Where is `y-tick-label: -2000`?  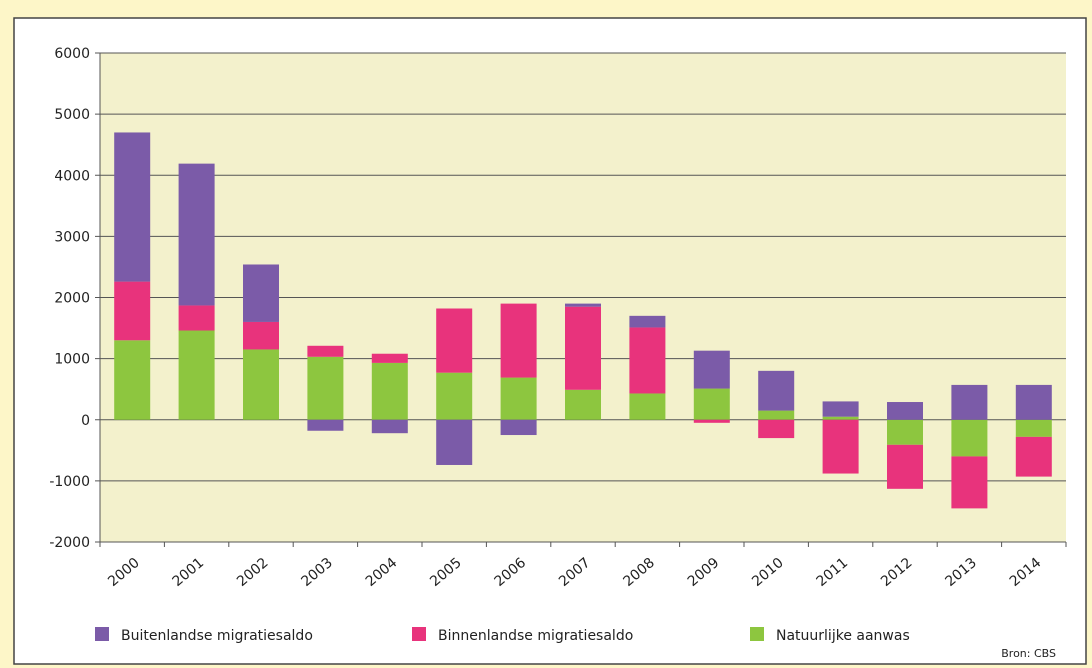
y-tick-label: -2000 is located at coordinates (69, 543).